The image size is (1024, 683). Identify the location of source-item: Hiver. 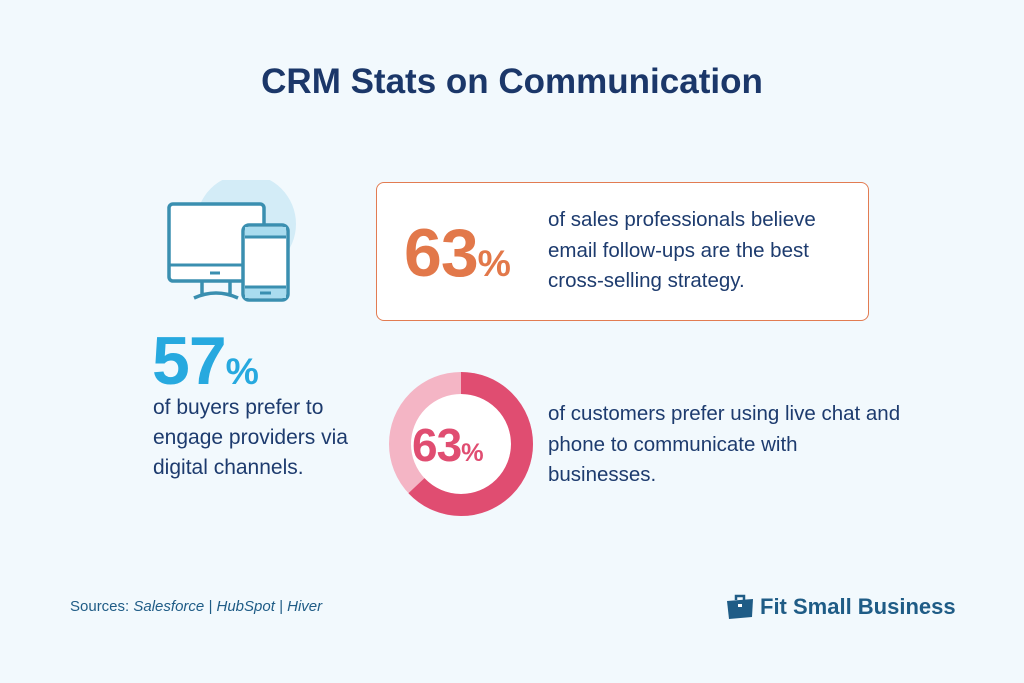
(305, 606).